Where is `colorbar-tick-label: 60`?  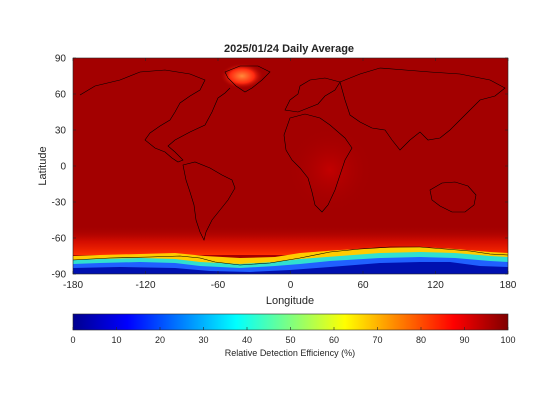 colorbar-tick-label: 60 is located at coordinates (334, 340).